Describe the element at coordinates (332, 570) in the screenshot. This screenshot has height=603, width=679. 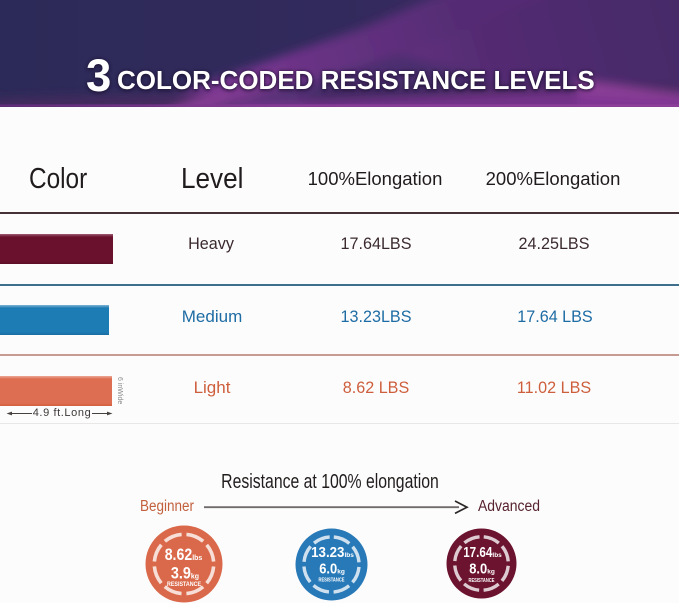
I see `svg-text: 6.0kg` at that location.